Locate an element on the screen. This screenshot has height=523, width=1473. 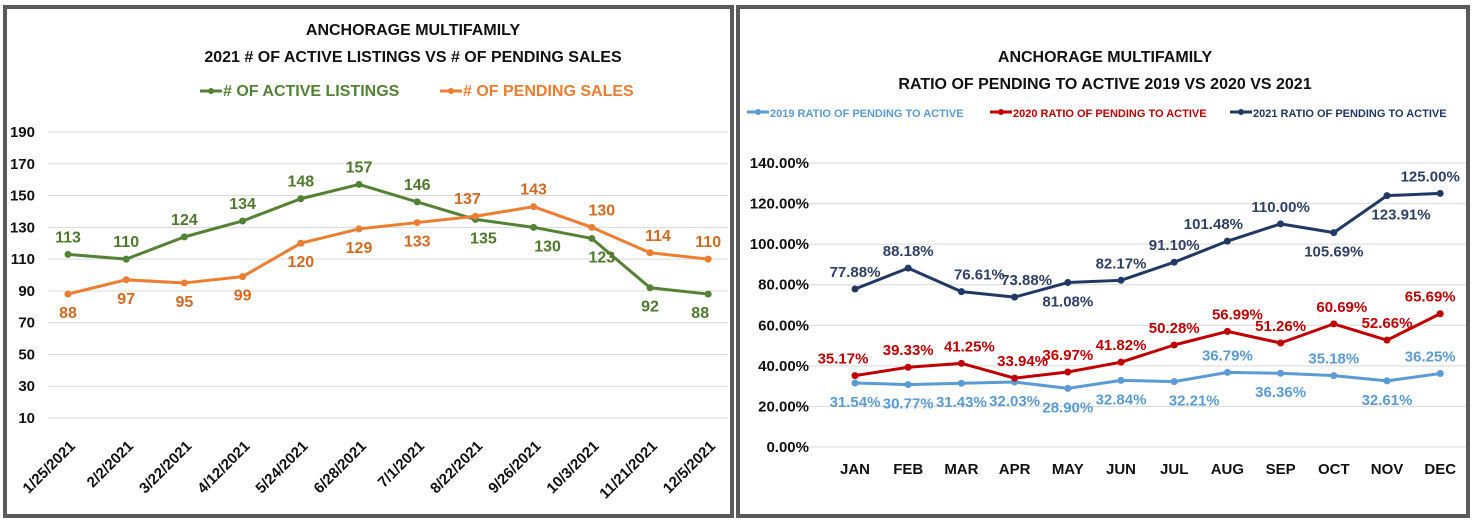
data-label: 105.69% is located at coordinates (1333, 252).